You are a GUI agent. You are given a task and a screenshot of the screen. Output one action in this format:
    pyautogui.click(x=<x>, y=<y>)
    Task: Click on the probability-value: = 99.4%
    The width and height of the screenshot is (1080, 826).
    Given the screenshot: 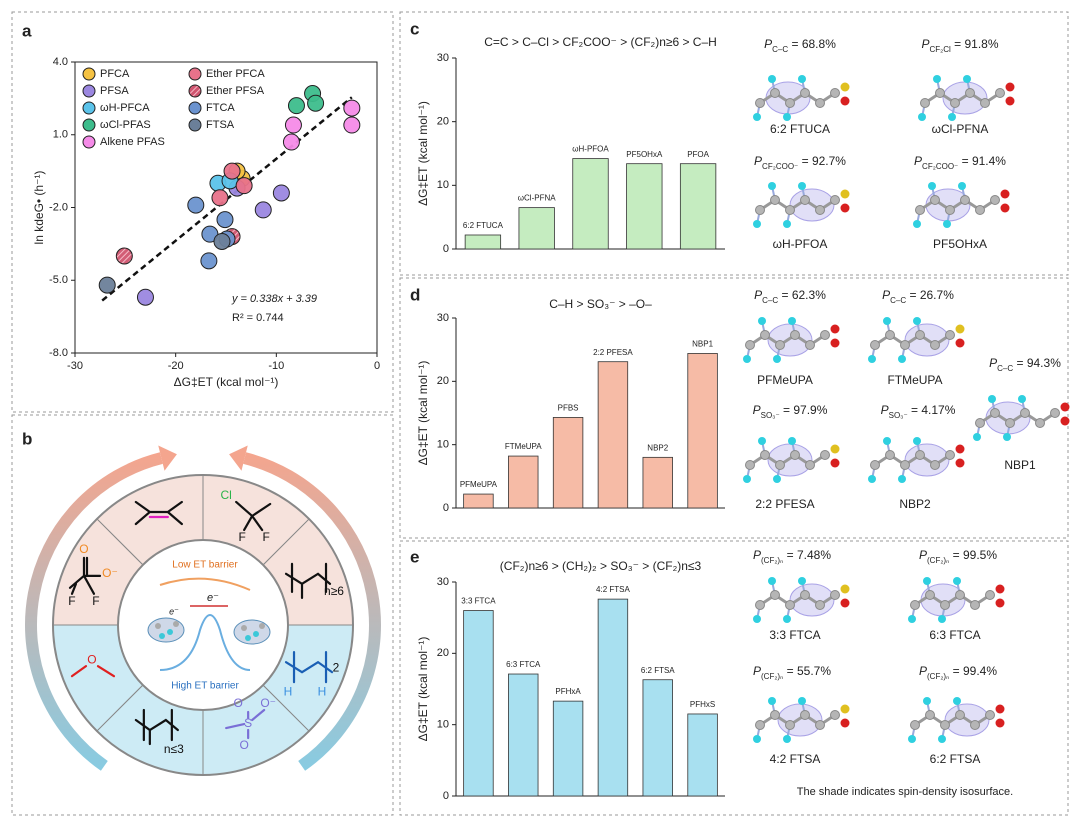 What is the action you would take?
    pyautogui.click(x=973, y=671)
    